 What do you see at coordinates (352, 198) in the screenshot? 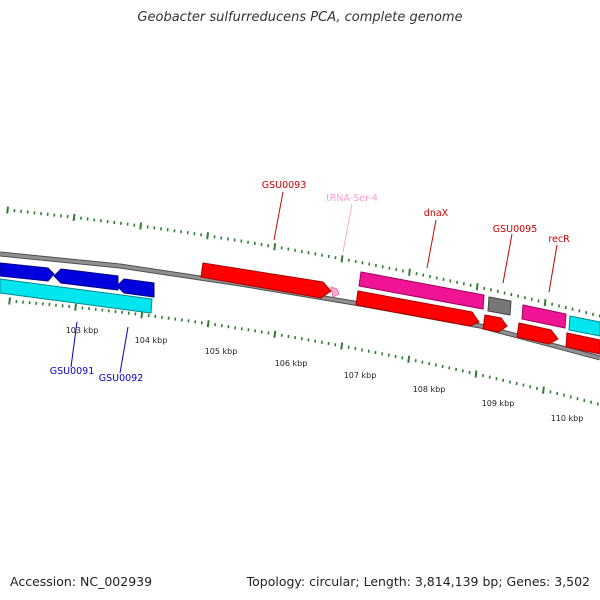
I see `gene-label-trna-ser-4: tRNA-Ser-4` at bounding box center [352, 198].